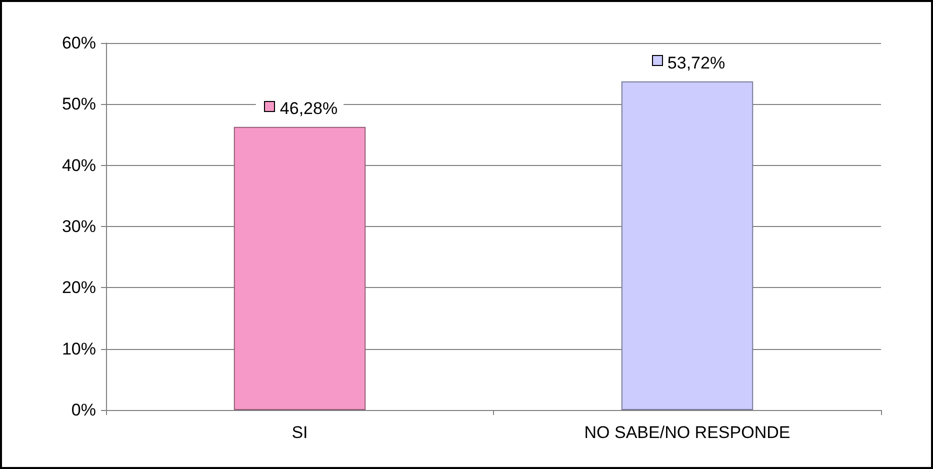 The width and height of the screenshot is (933, 469). Describe the element at coordinates (309, 108) in the screenshot. I see `data-label: 46,28%` at that location.